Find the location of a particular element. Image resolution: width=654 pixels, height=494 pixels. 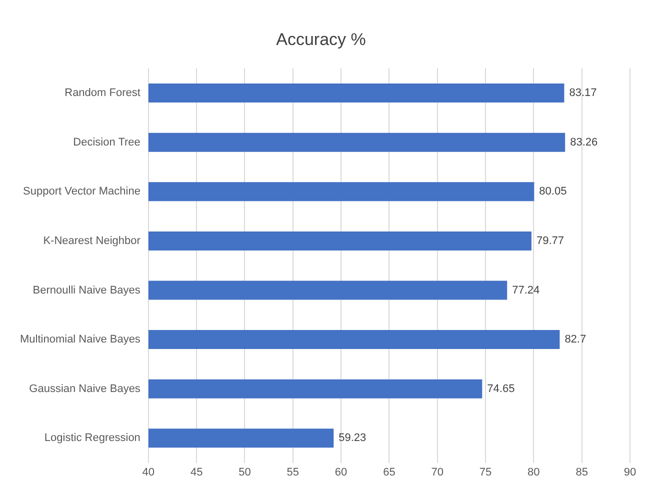

y-tick-label: Support Vector Machine is located at coordinates (81, 192).